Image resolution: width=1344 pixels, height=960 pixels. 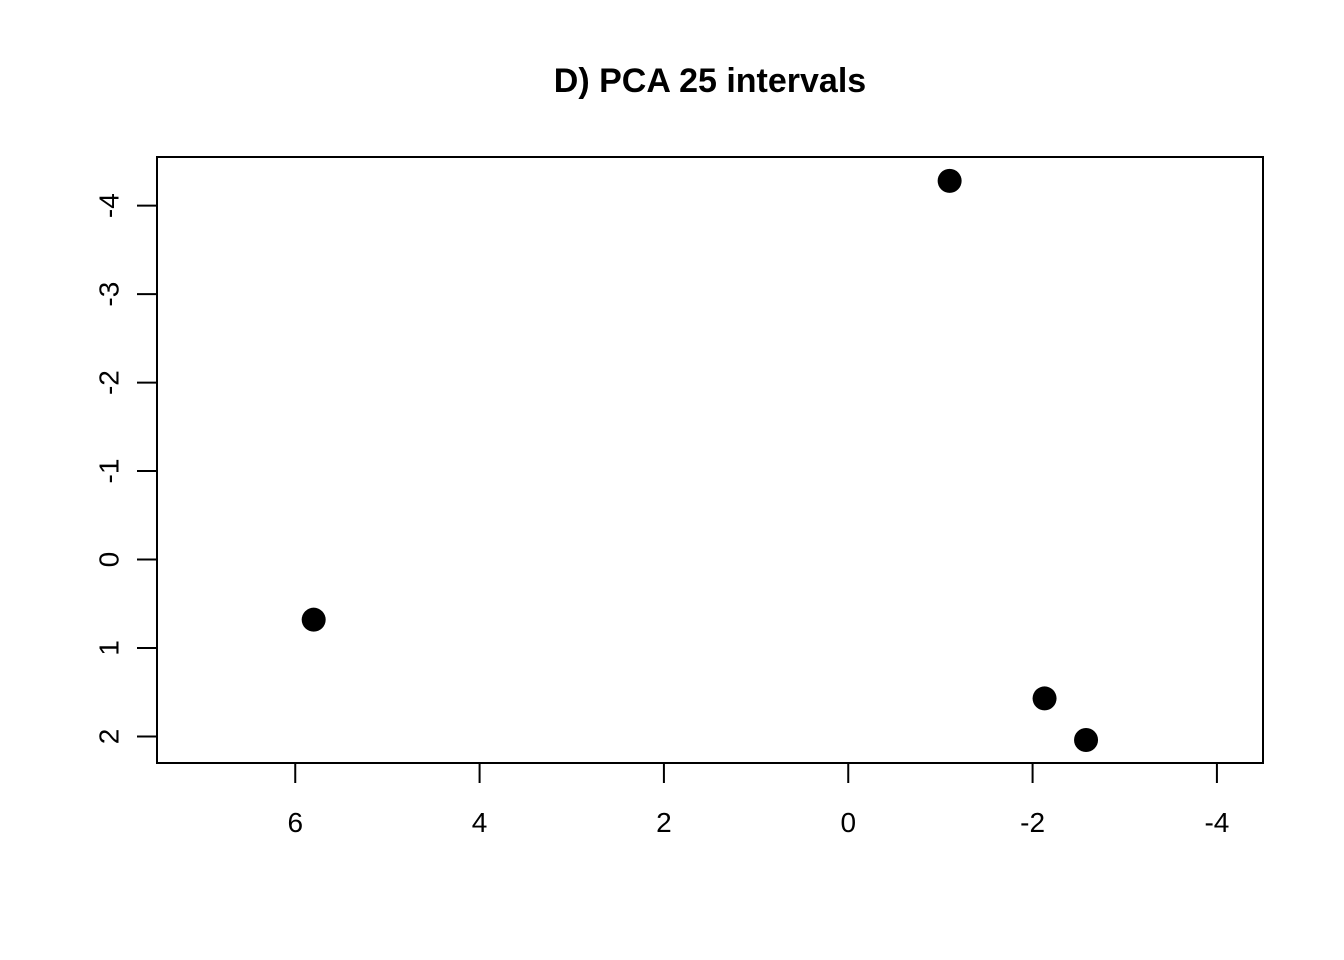 What do you see at coordinates (480, 822) in the screenshot?
I see `x-tick-label: 4` at bounding box center [480, 822].